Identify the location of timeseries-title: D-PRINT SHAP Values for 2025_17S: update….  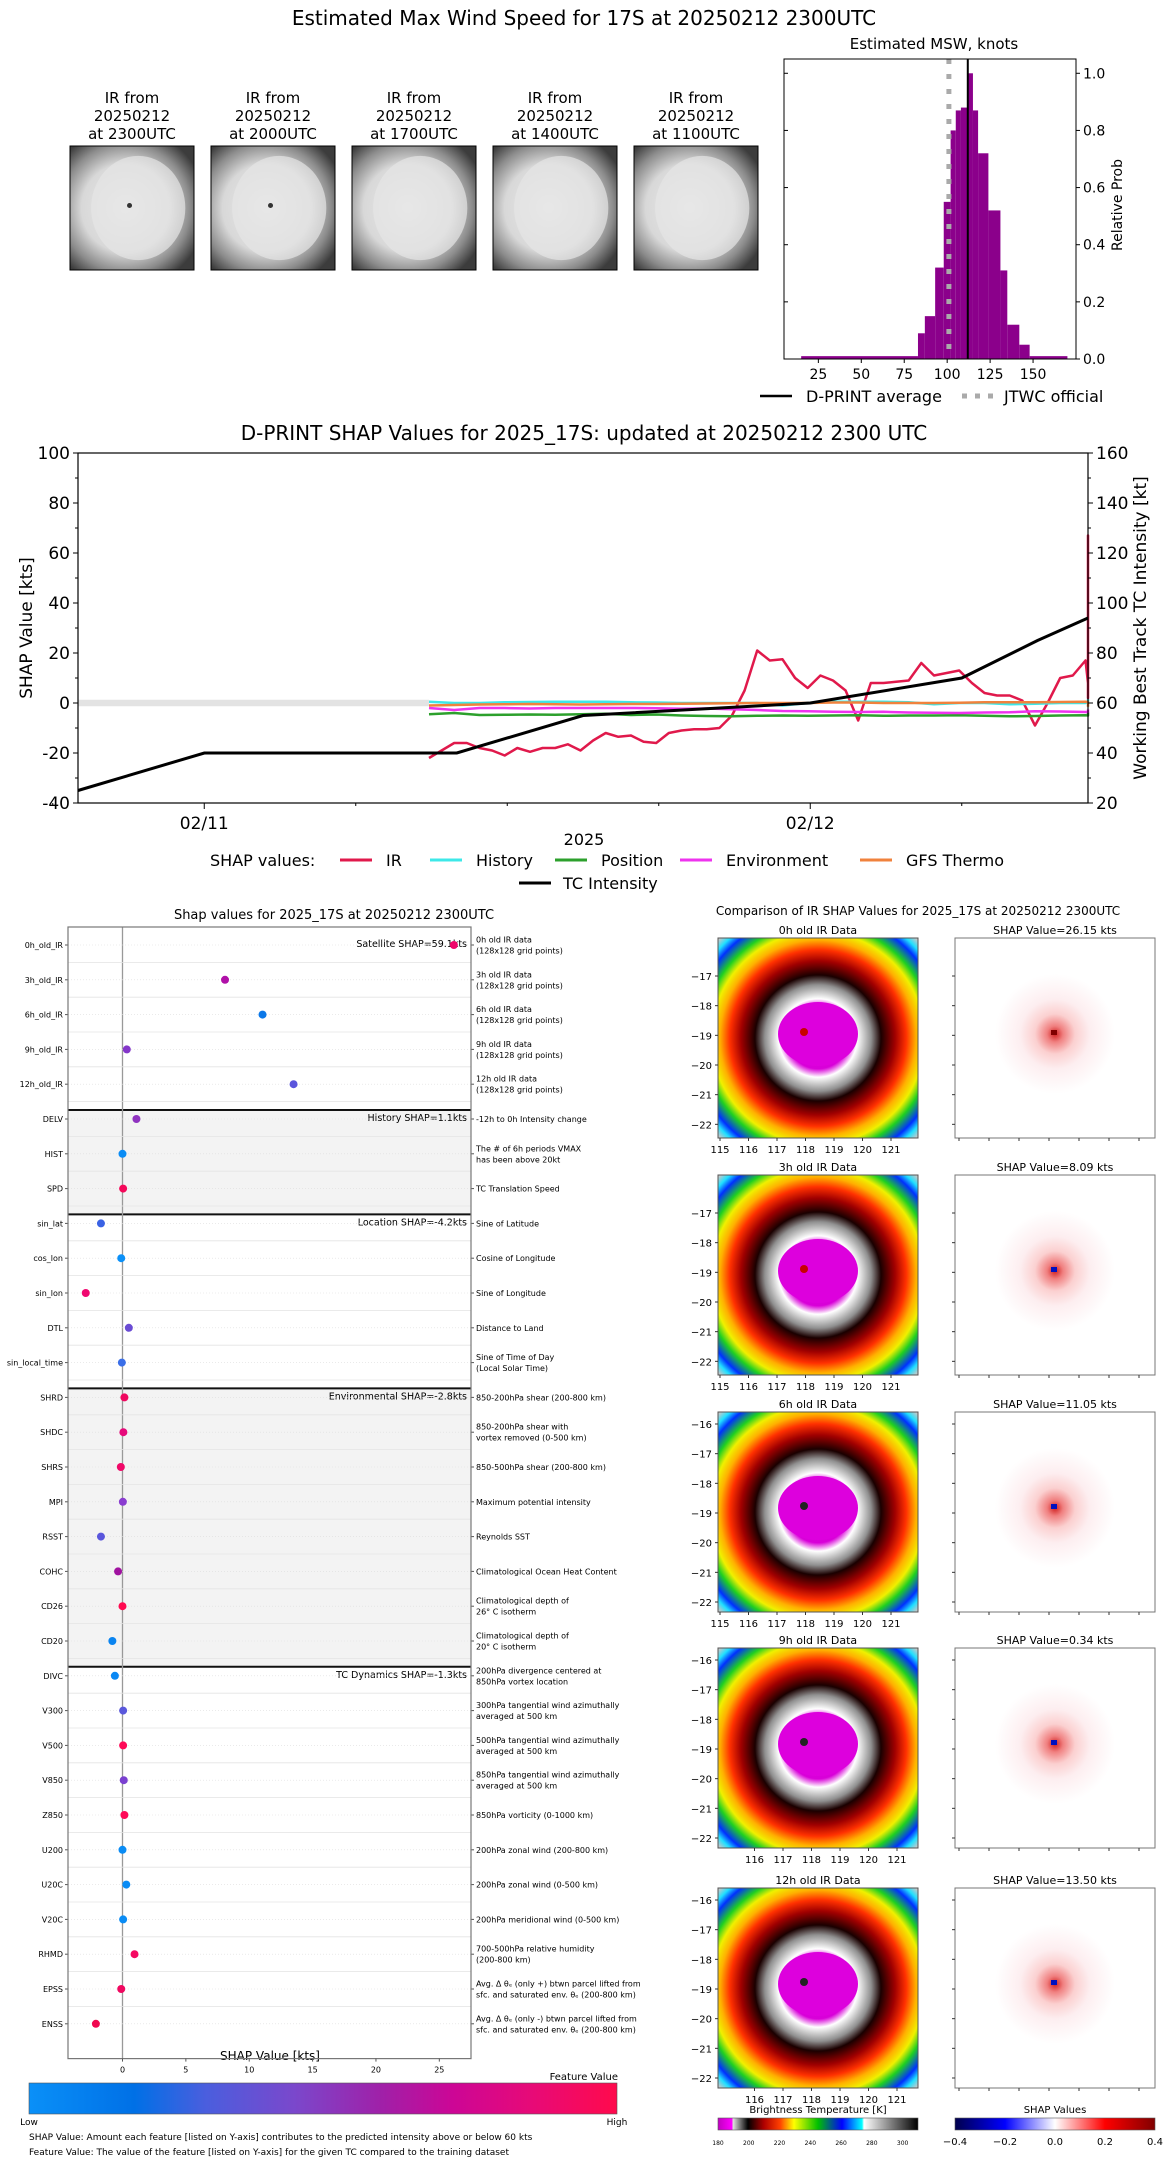
(584, 433).